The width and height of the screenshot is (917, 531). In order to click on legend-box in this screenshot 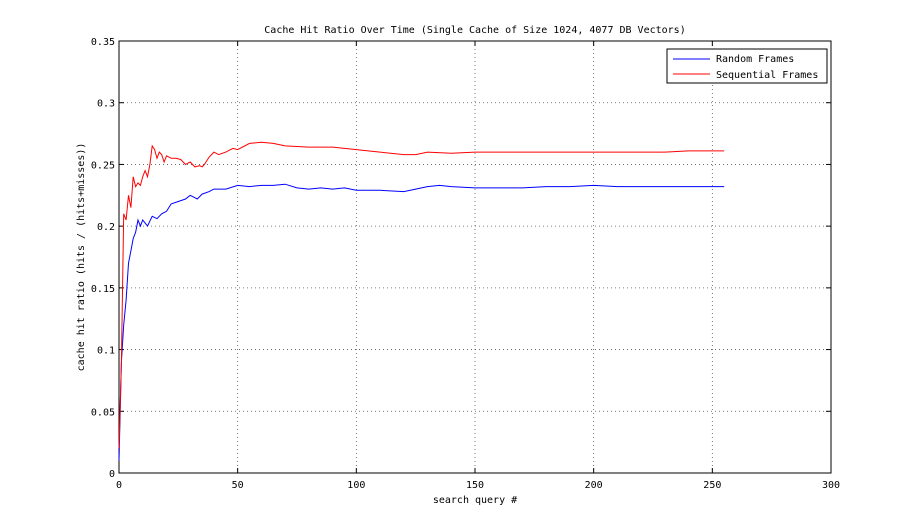, I will do `click(747, 66)`.